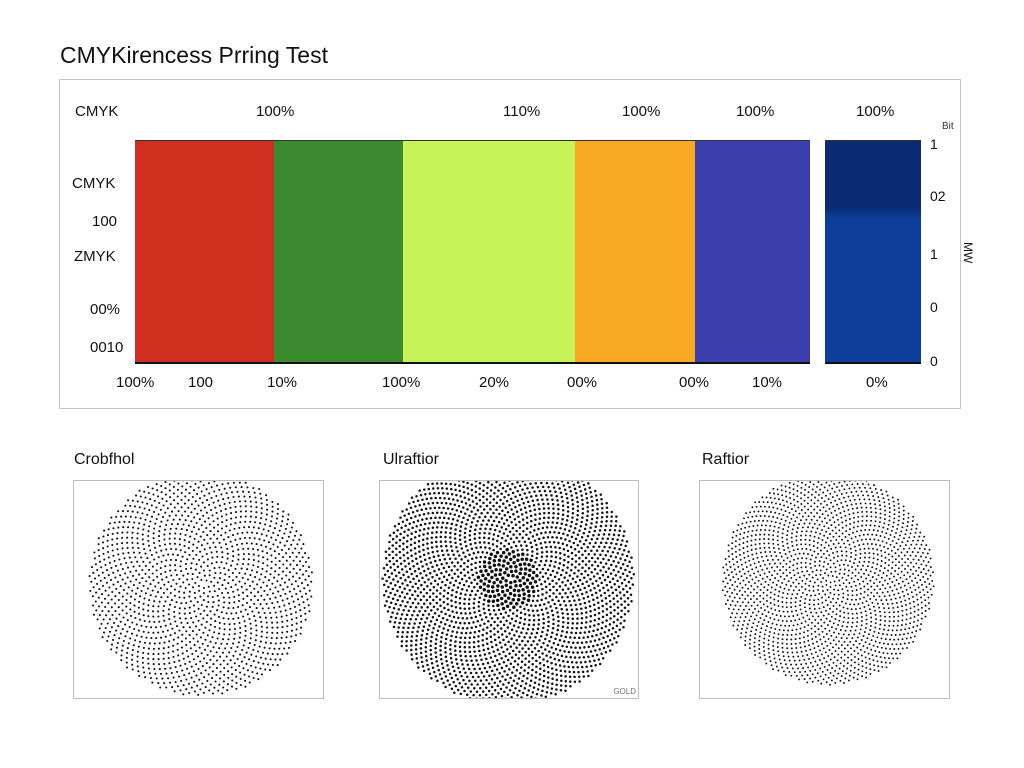  Describe the element at coordinates (107, 347) in the screenshot. I see `left-label: 0010` at that location.